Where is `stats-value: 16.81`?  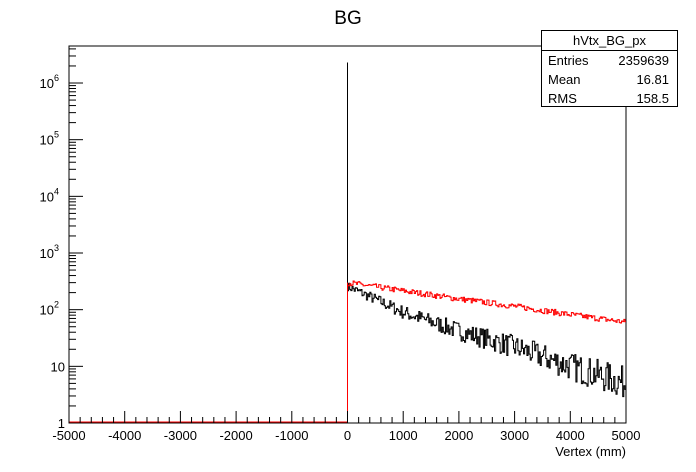 stats-value: 16.81 is located at coordinates (652, 79).